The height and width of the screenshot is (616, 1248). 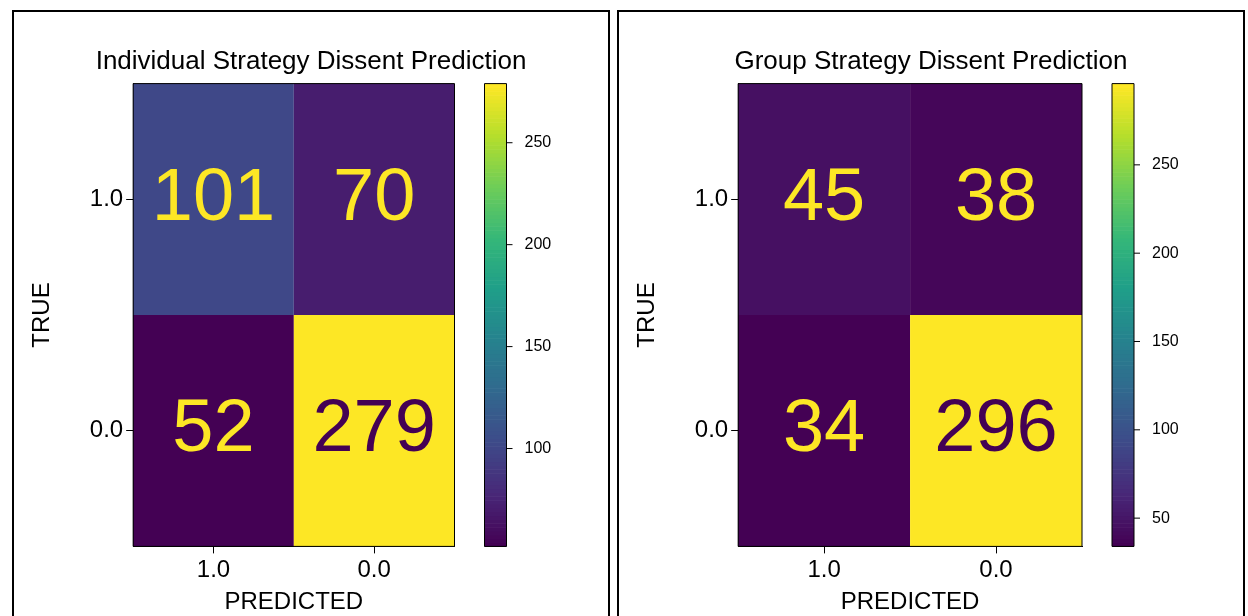 I want to click on data-label: 38, so click(x=996, y=194).